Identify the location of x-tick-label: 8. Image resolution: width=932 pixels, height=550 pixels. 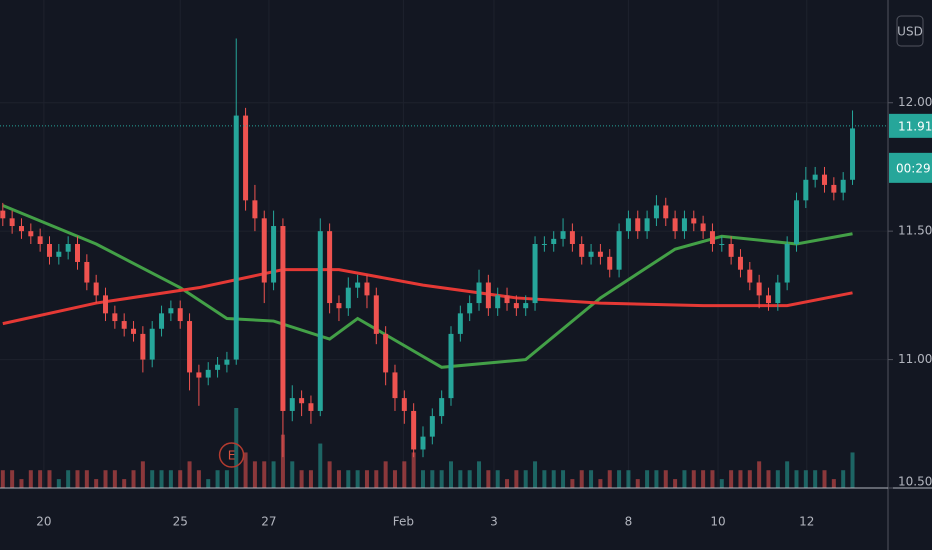
(629, 522).